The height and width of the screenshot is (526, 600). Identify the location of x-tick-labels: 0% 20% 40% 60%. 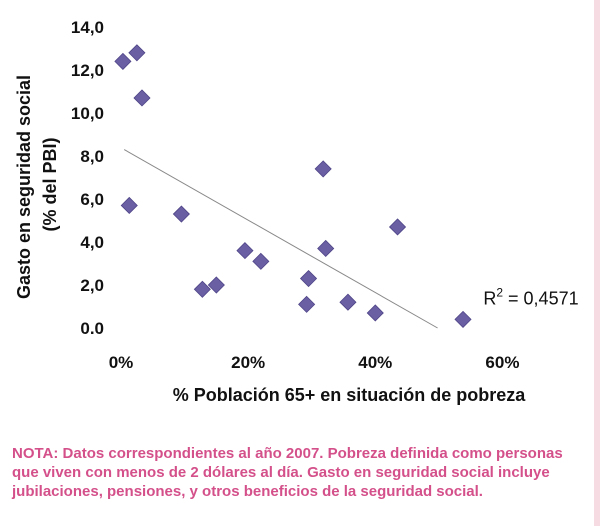
(314, 362).